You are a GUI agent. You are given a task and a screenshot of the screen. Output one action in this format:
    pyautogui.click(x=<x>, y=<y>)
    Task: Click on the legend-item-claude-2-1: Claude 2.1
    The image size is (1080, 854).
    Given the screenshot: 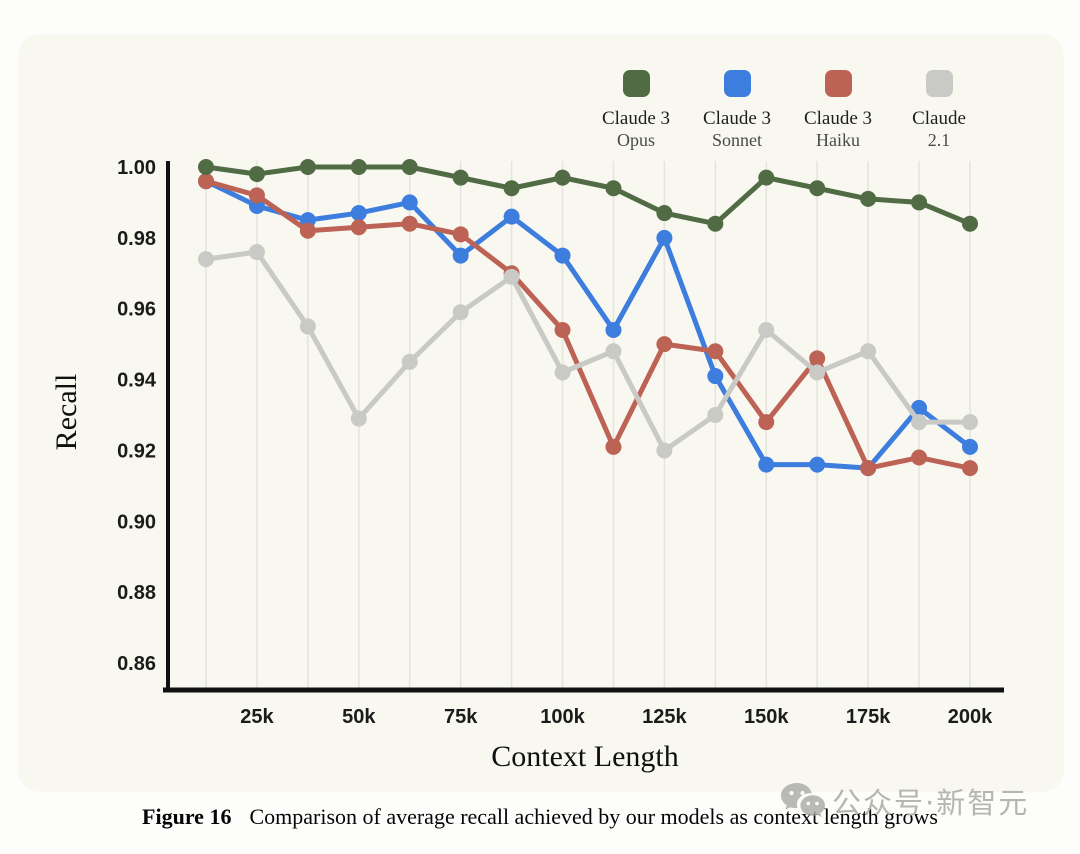 What is the action you would take?
    pyautogui.click(x=939, y=110)
    